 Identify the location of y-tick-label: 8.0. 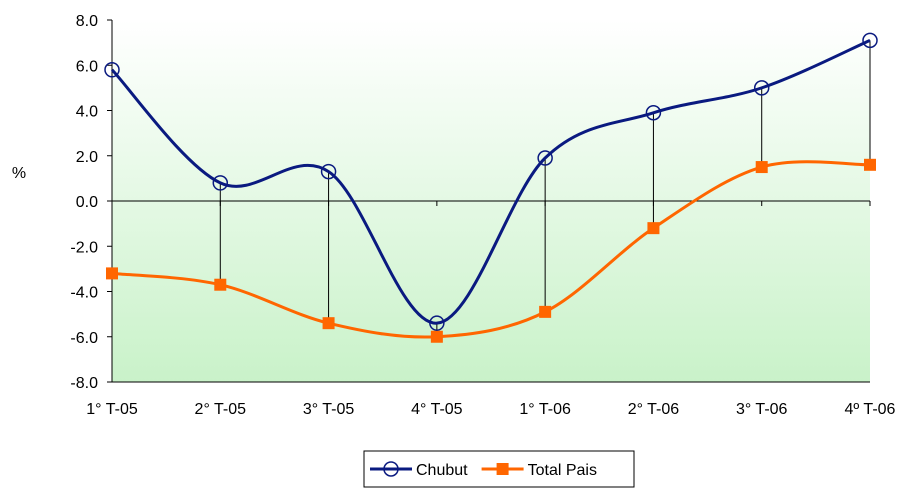
(87, 21).